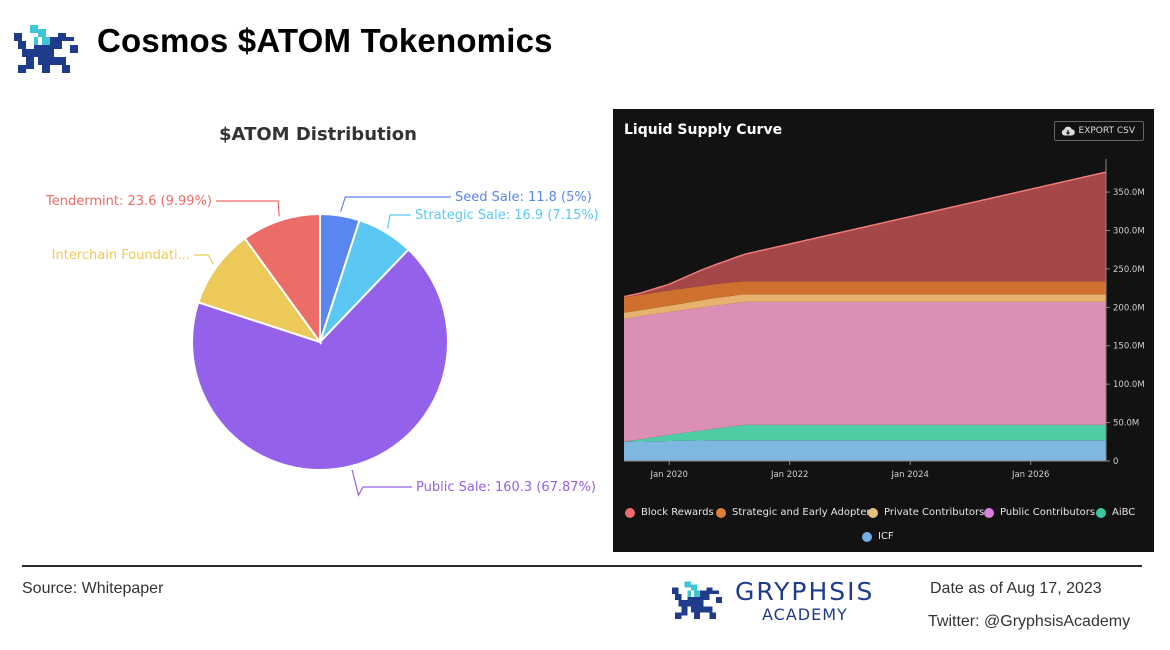  I want to click on legend-label: Strategic and Early Adopters, so click(804, 512).